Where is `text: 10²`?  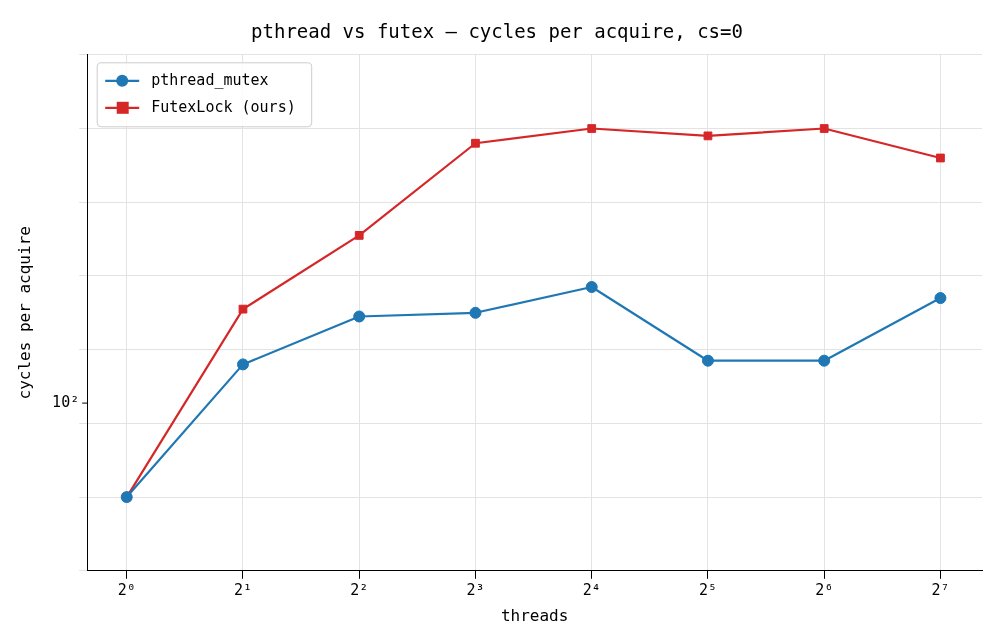
text: 10² is located at coordinates (66, 401).